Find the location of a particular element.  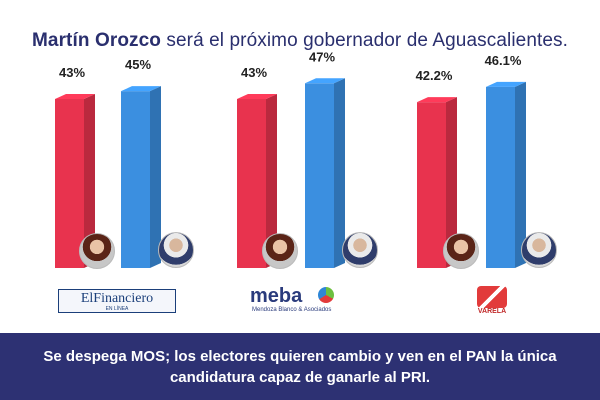

data-label: 46.1% is located at coordinates (503, 60).